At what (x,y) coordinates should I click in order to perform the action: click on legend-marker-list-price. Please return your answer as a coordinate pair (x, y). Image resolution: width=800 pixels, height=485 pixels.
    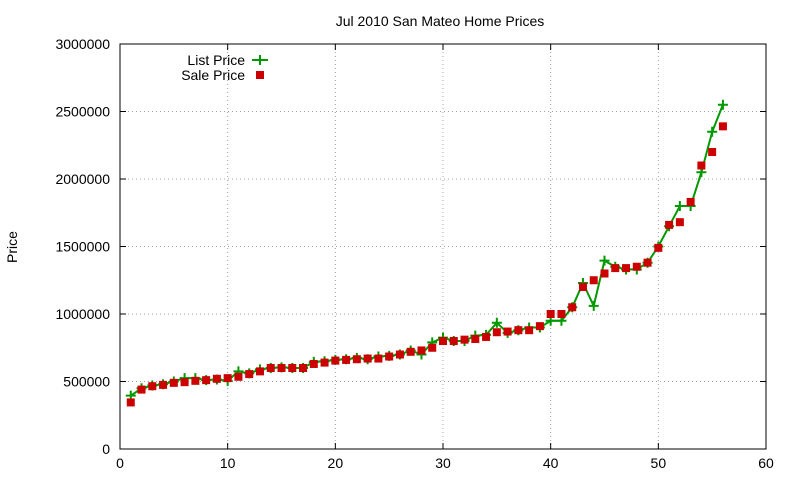
    Looking at the image, I should click on (260, 60).